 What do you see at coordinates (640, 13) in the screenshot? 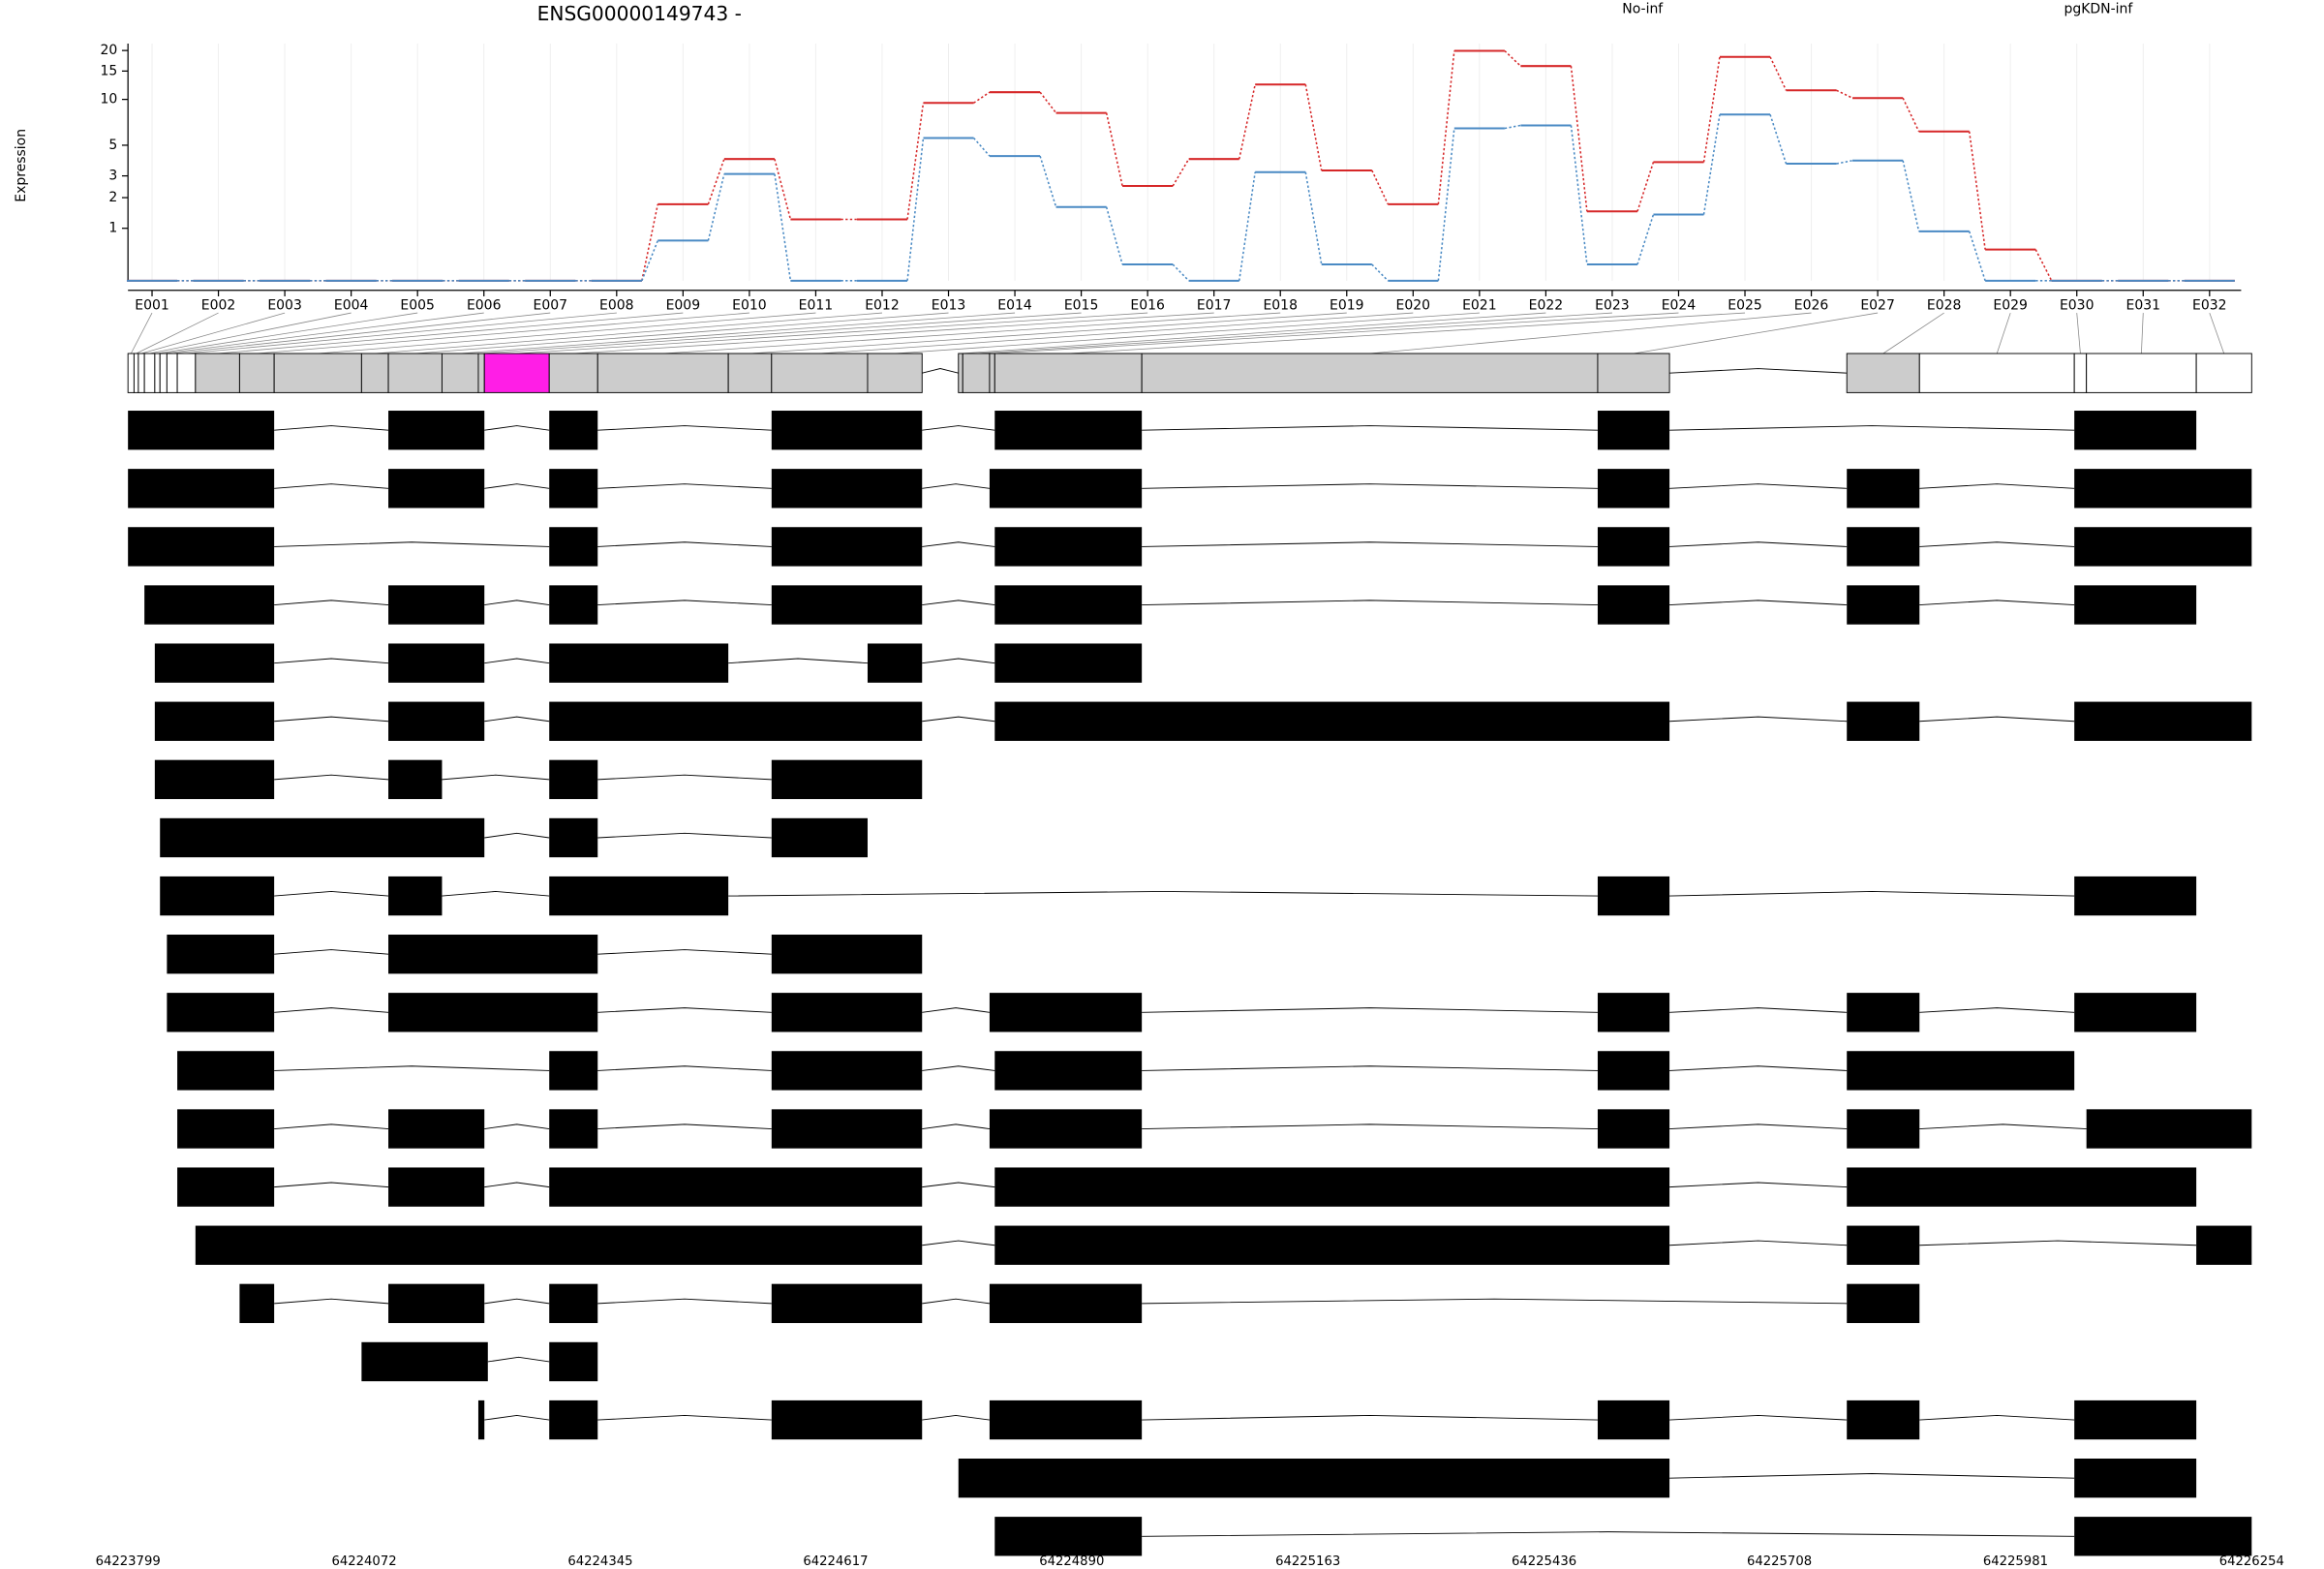
I see `chart-title: ENSG00000149743 -` at bounding box center [640, 13].